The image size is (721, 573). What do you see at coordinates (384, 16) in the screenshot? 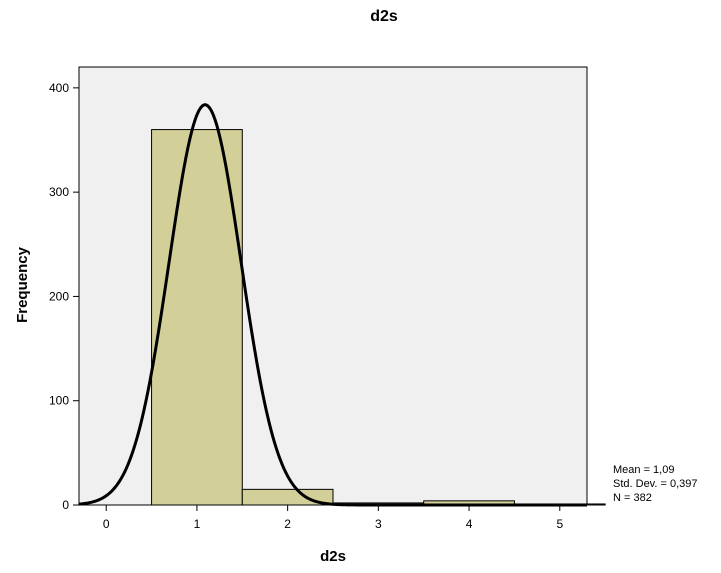
I see `chart-title: d2s` at bounding box center [384, 16].